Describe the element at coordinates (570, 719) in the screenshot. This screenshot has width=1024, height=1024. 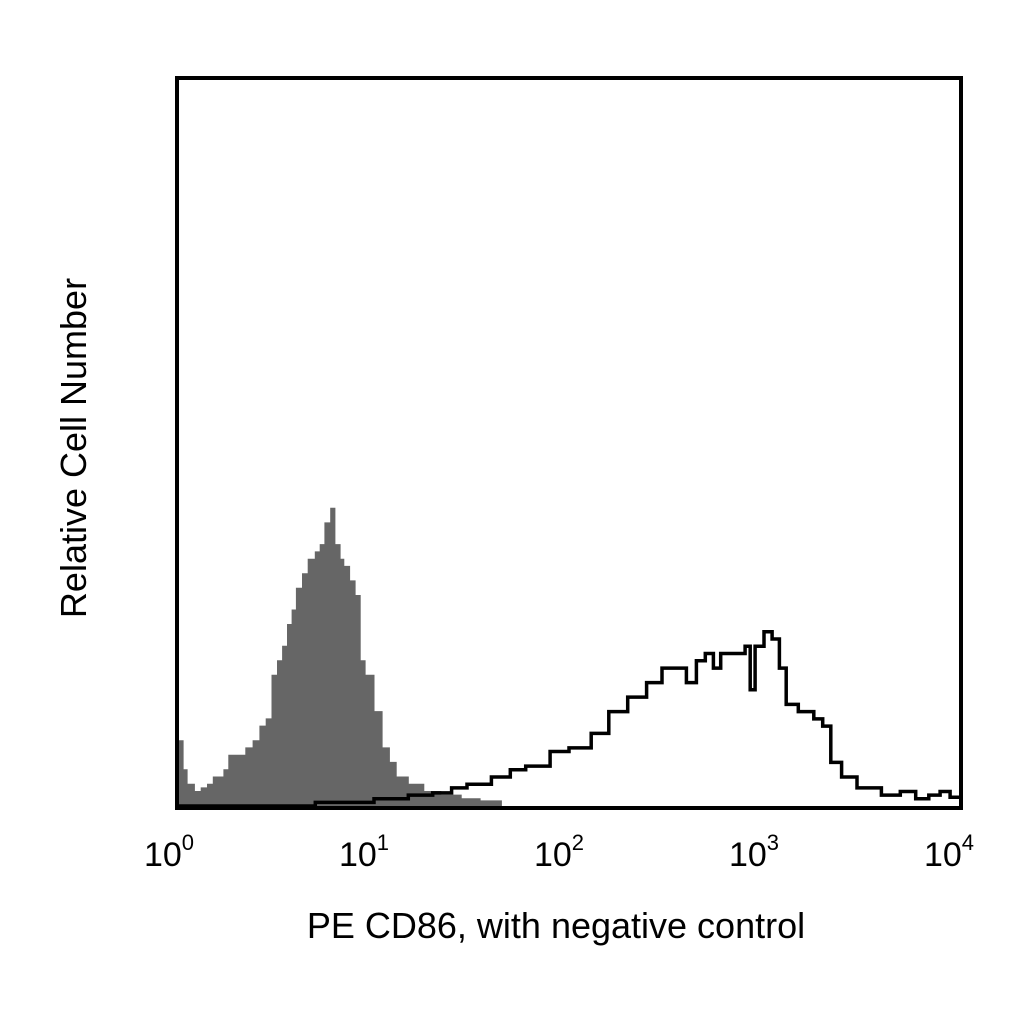
I see `pe-cd86-histogram` at that location.